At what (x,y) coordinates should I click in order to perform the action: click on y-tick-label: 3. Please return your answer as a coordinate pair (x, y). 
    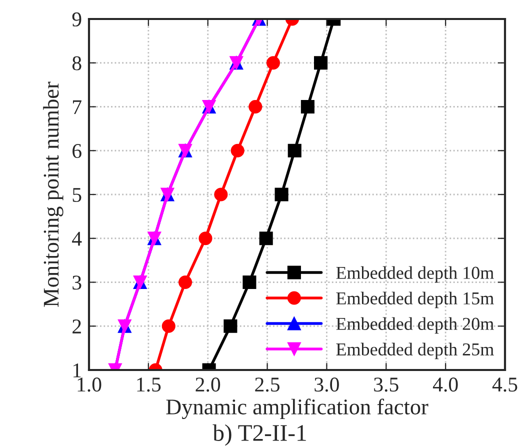
    Looking at the image, I should click on (77, 283).